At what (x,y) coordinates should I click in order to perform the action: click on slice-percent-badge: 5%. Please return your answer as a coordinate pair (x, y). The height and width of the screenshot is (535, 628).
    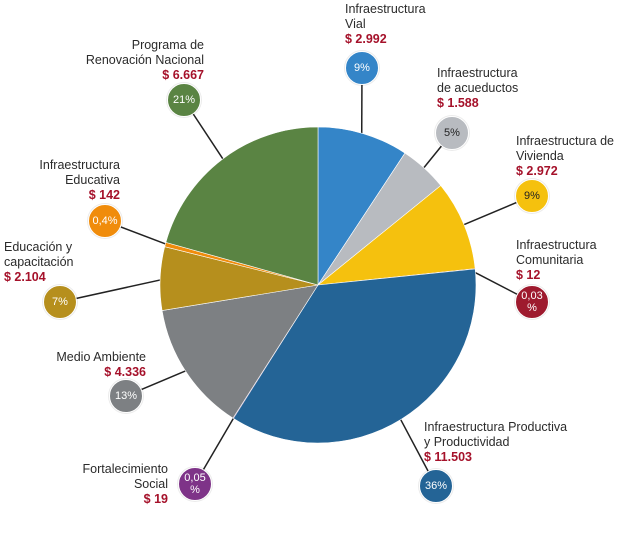
    Looking at the image, I should click on (452, 133).